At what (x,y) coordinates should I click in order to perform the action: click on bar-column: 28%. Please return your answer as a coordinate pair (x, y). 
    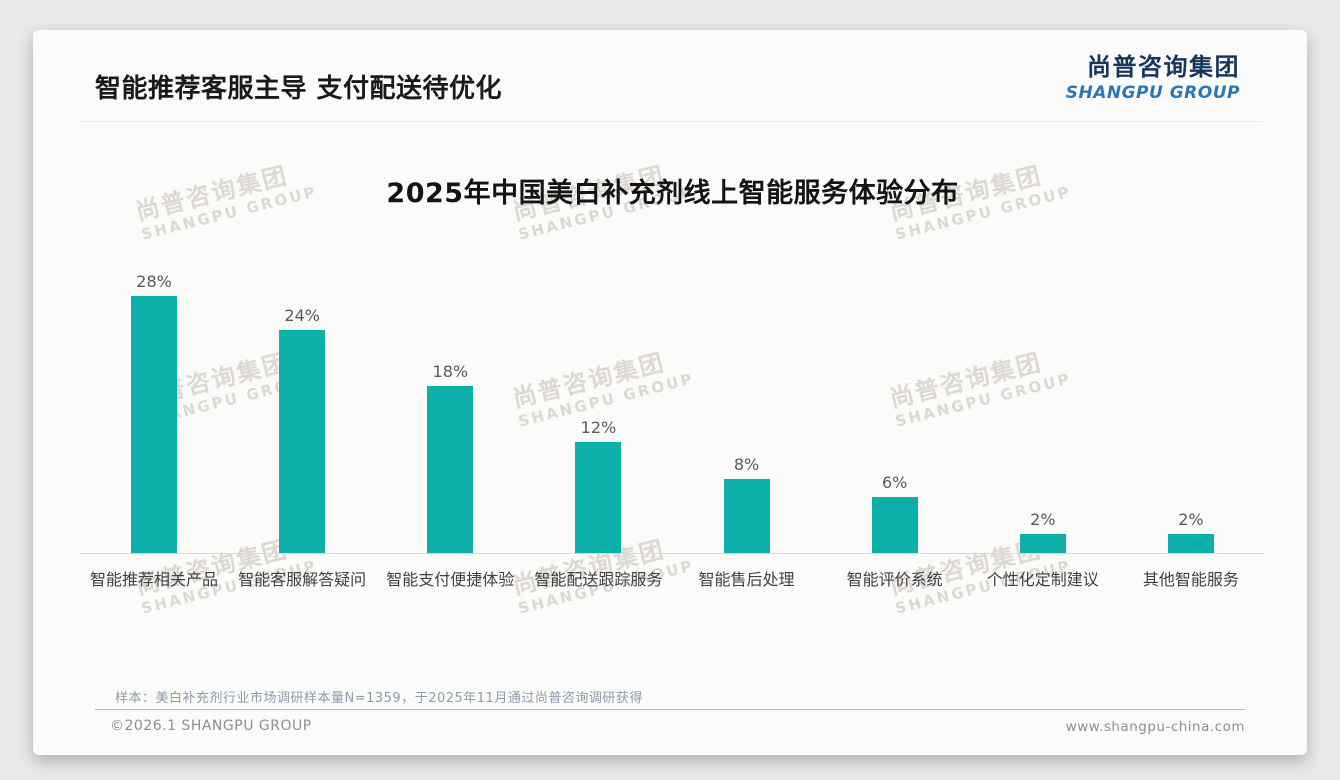
    Looking at the image, I should click on (154, 413).